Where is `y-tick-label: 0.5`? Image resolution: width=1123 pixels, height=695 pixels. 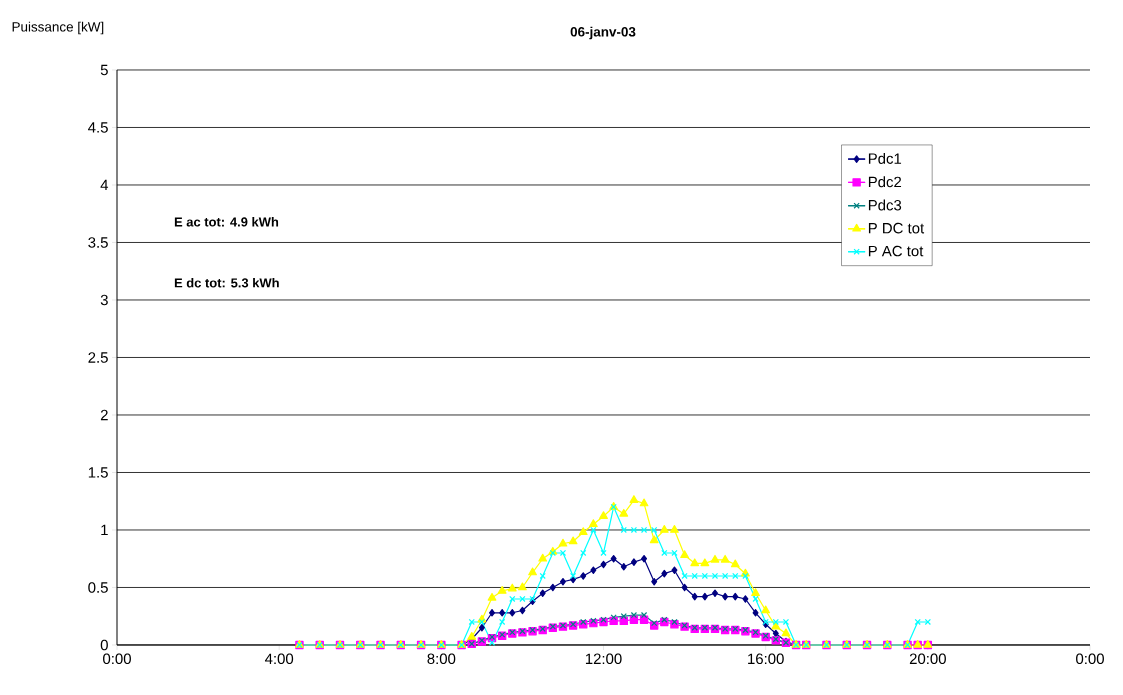 y-tick-label: 0.5 is located at coordinates (98, 587).